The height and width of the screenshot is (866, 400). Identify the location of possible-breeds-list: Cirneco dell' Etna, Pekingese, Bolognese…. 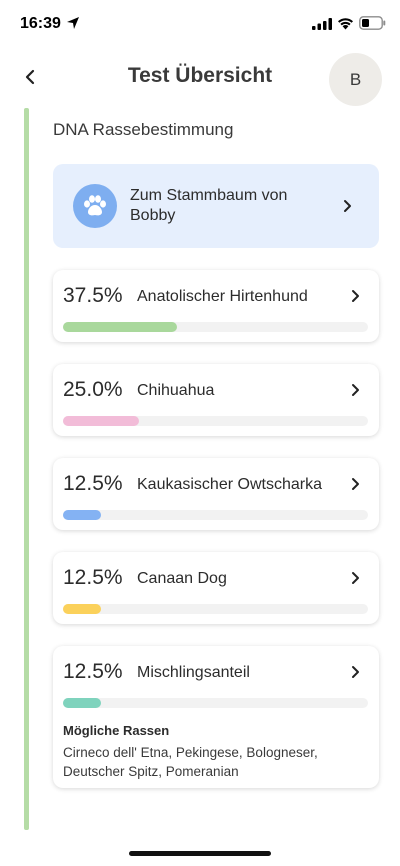
(190, 762).